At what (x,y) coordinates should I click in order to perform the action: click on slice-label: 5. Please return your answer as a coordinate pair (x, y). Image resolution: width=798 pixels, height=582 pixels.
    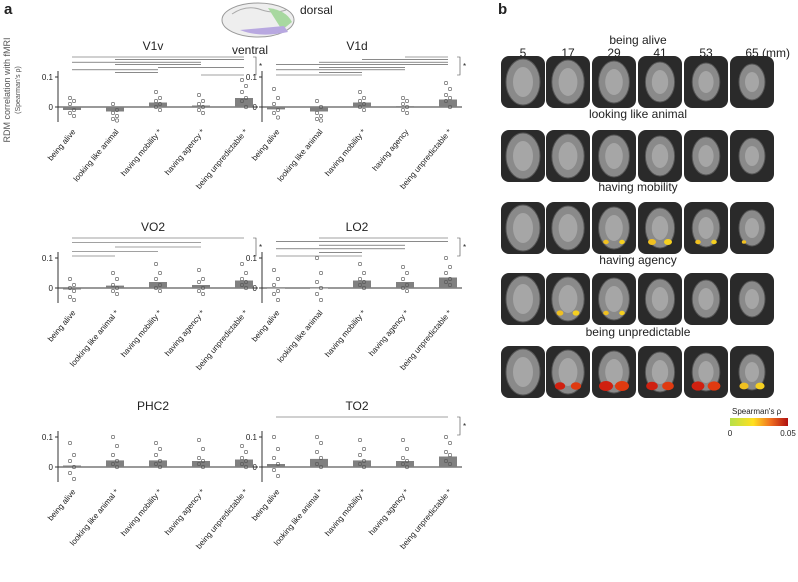
    Looking at the image, I should click on (523, 53).